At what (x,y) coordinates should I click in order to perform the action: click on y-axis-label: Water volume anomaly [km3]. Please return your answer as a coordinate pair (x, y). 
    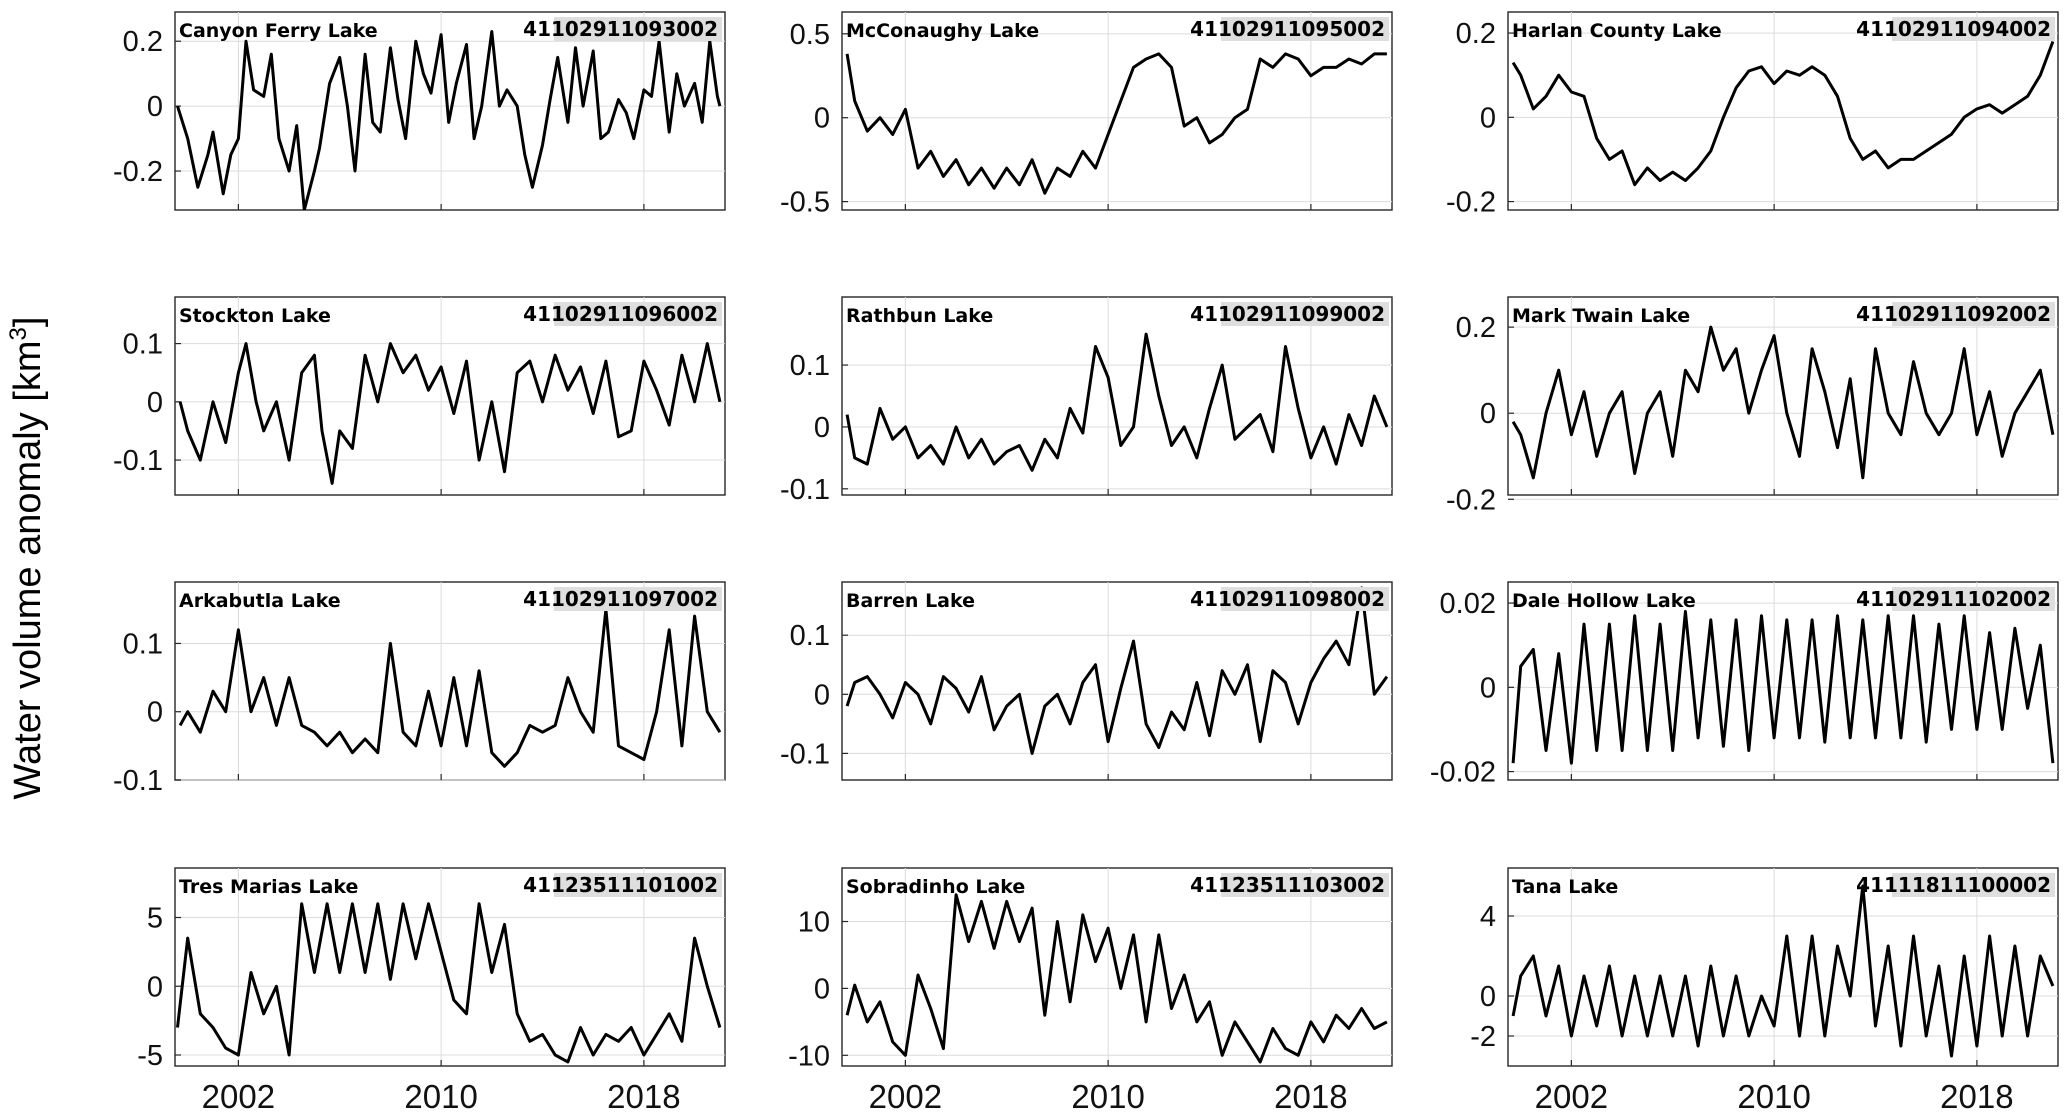
    Looking at the image, I should click on (27, 558).